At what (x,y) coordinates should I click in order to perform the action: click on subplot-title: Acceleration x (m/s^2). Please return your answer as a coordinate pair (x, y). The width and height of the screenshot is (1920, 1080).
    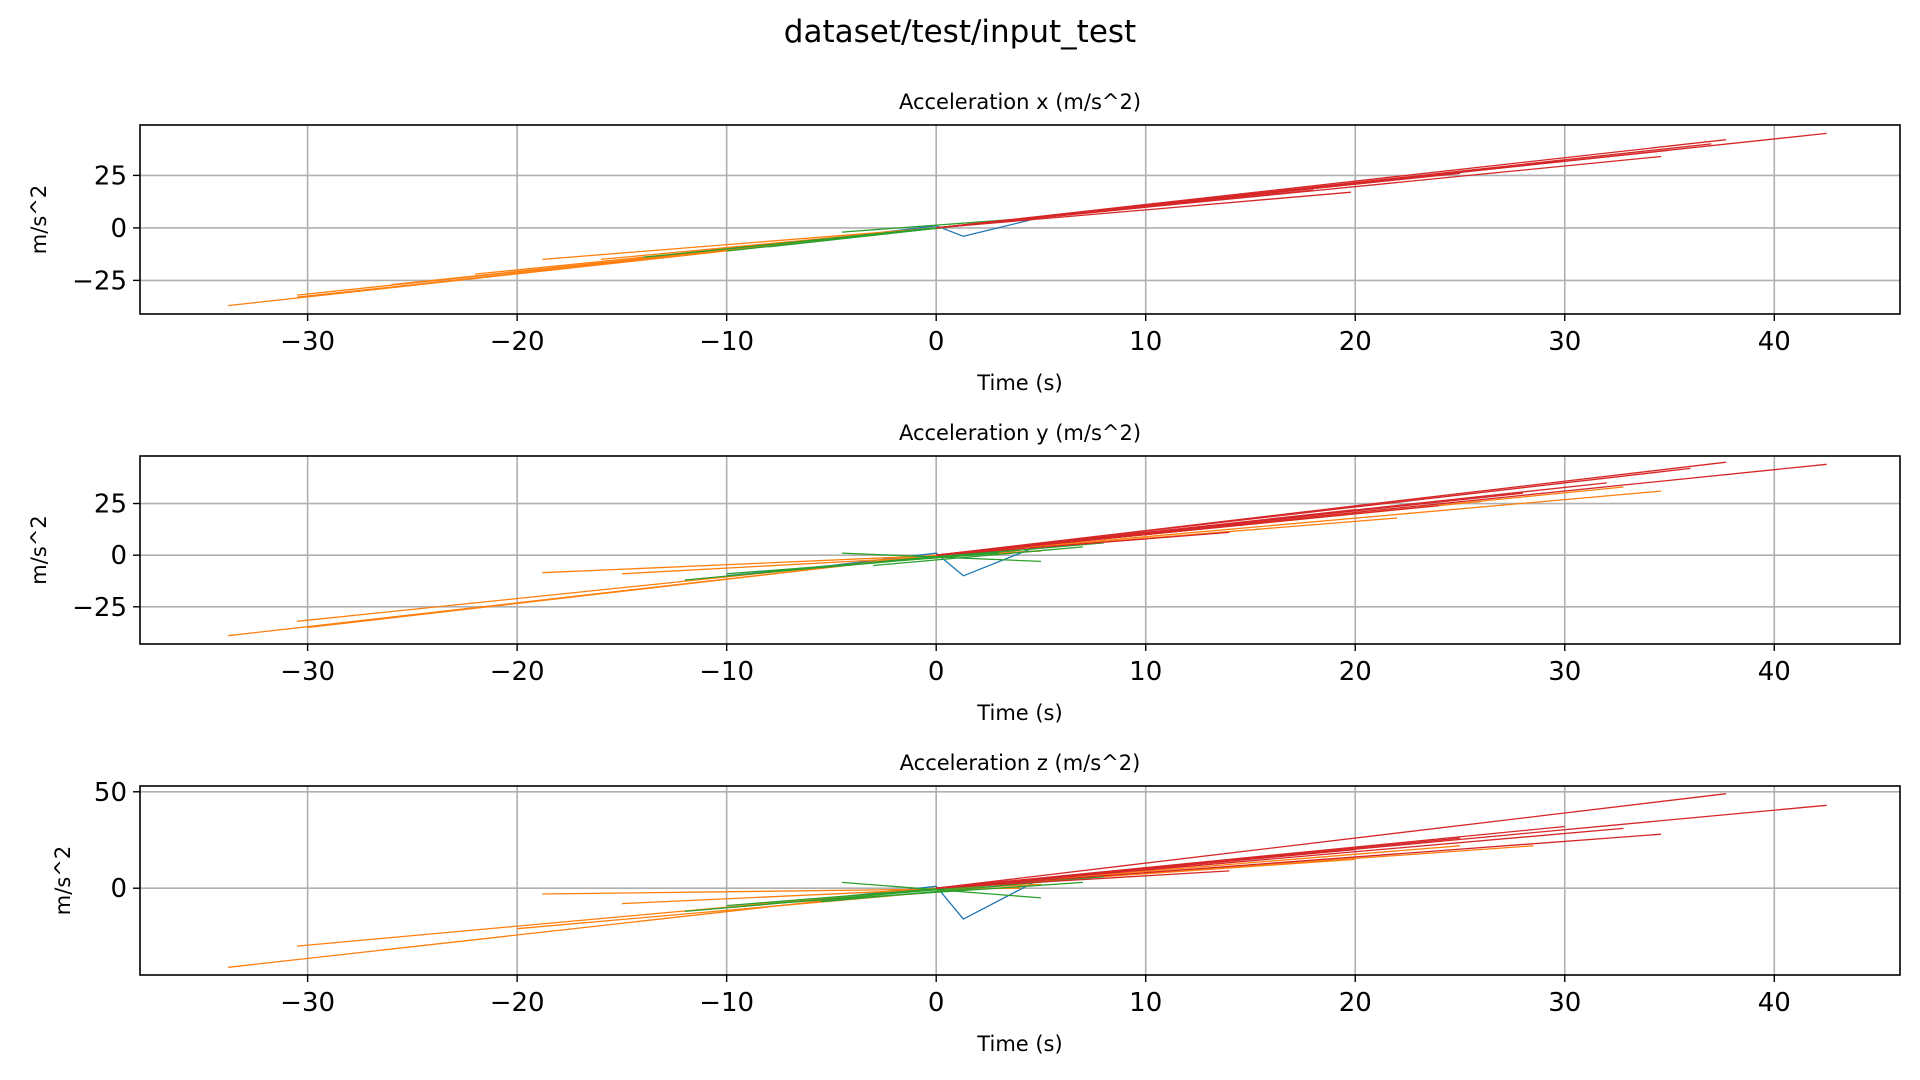
    Looking at the image, I should click on (1020, 102).